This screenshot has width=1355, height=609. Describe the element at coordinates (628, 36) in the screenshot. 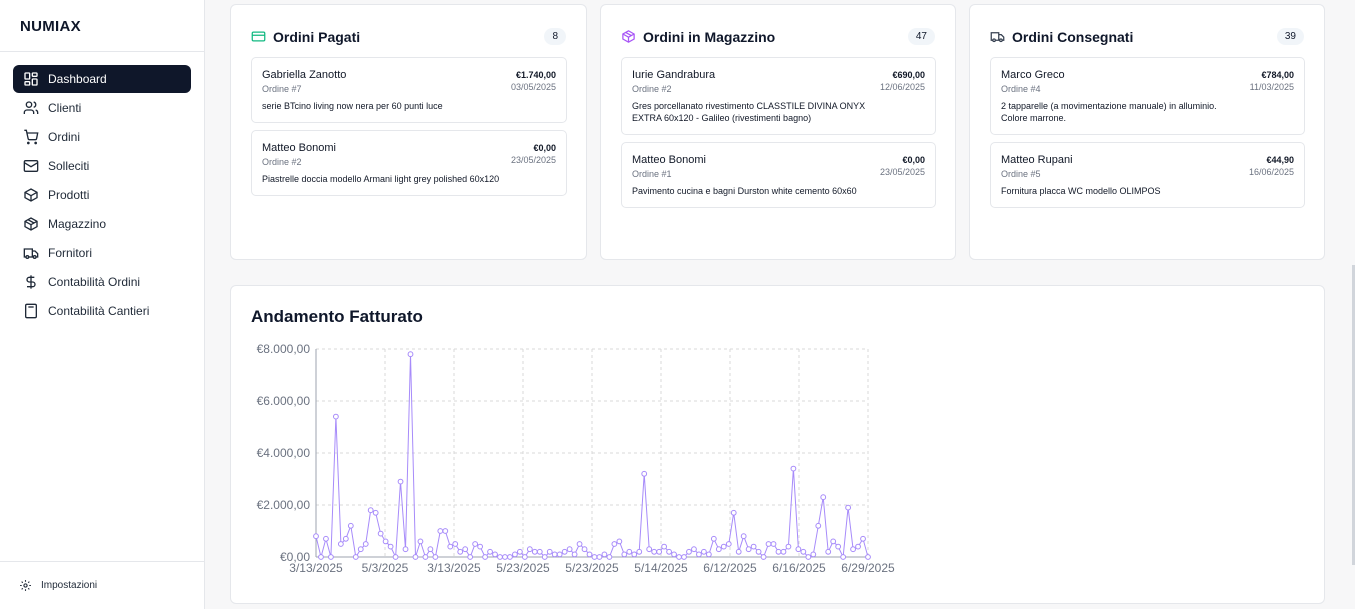

I see `package-icon` at that location.